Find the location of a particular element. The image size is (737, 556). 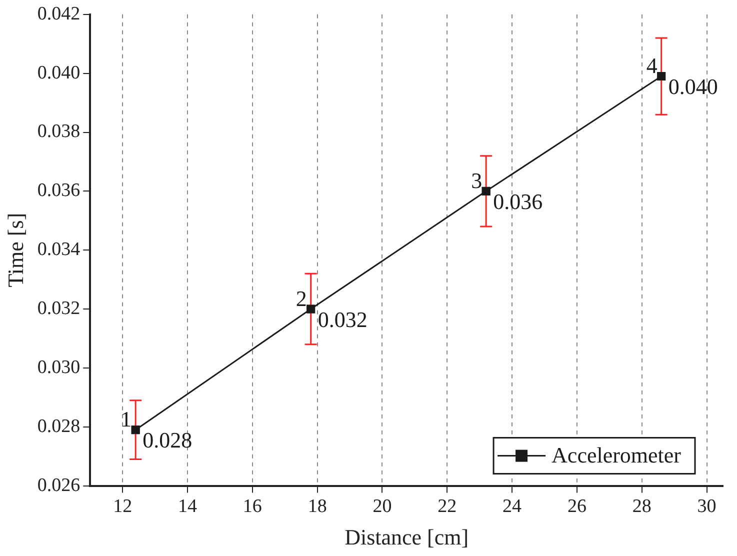

x-tick-label: 30 is located at coordinates (706, 507).